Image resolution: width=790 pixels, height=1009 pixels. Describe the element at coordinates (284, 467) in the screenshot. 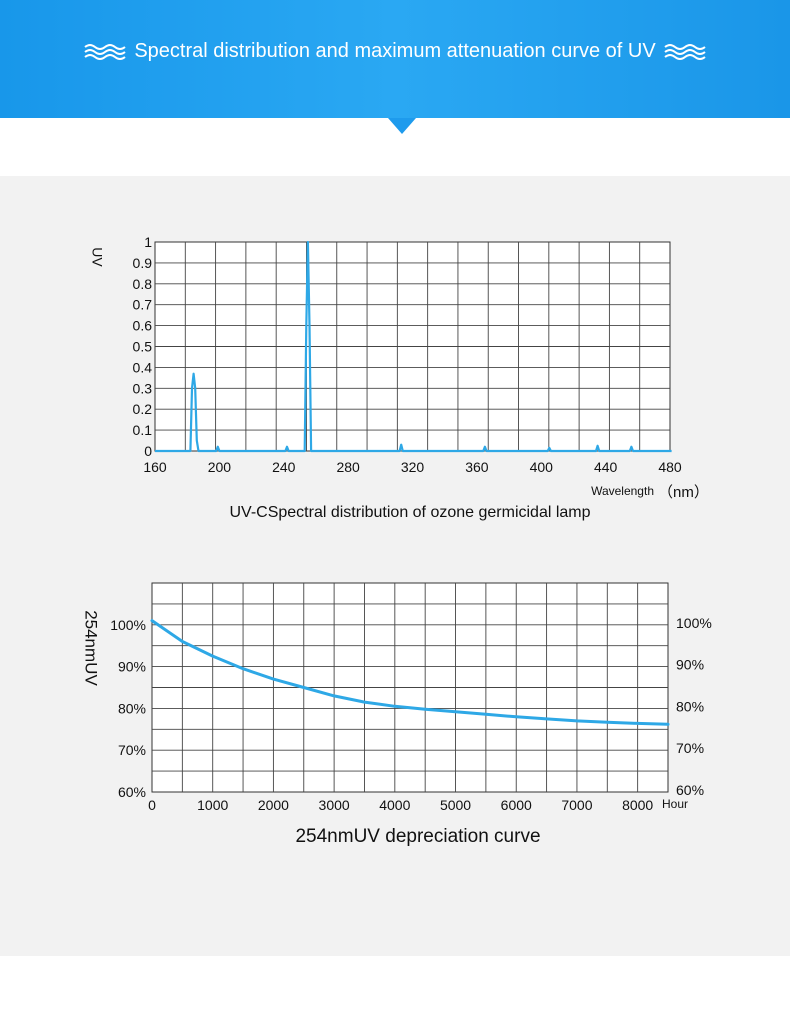

I see `x-tick-label: 240` at that location.